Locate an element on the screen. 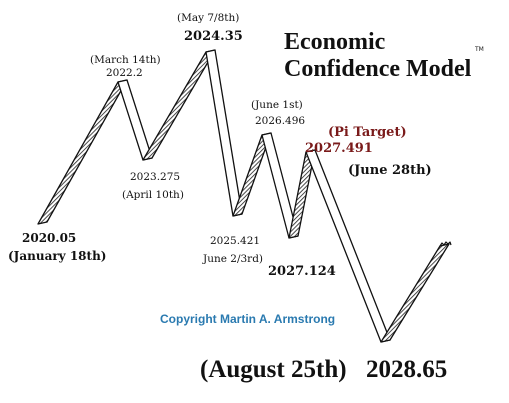 The image size is (509, 403). point-2026-value: 2026.496 is located at coordinates (280, 121).